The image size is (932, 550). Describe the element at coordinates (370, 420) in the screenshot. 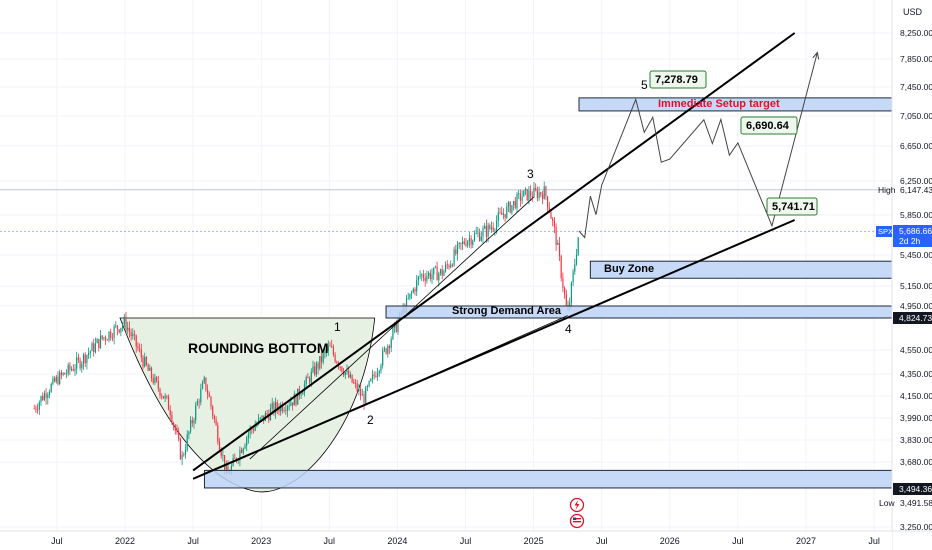

I see `wave-label-2: 2` at that location.